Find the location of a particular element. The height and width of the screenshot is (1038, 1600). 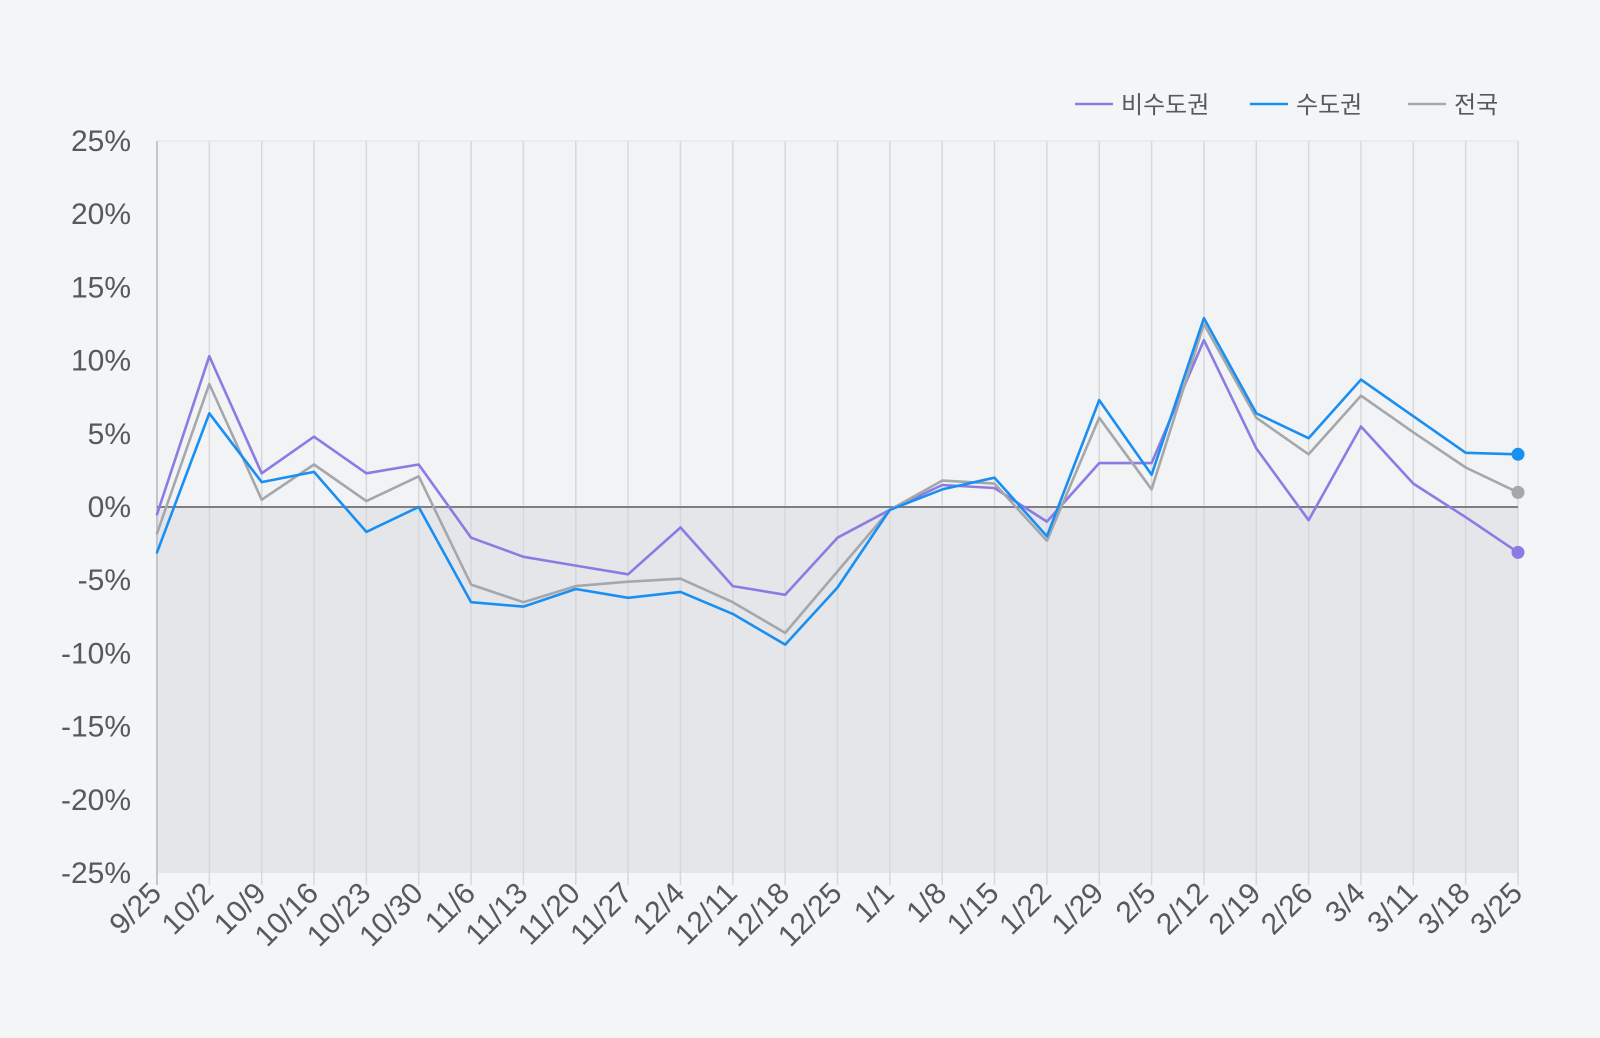

y-tick-label: -20% is located at coordinates (96, 800).